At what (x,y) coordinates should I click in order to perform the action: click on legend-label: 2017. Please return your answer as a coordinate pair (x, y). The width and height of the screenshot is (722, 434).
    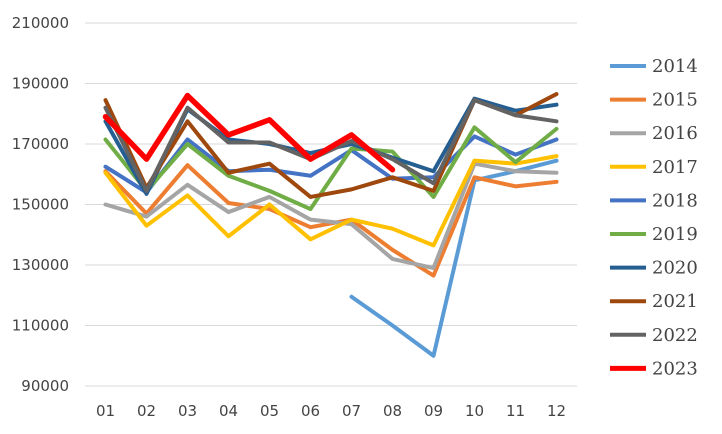
    Looking at the image, I should click on (675, 167).